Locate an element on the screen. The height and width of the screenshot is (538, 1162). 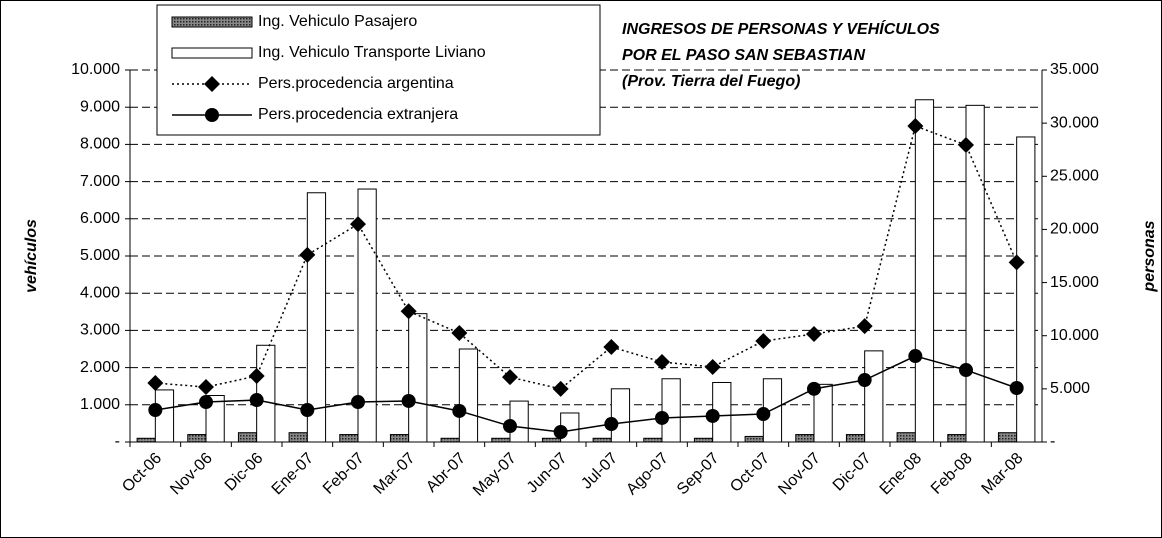
legend-label: Ing. Vehiculo Transporte Liviano is located at coordinates (372, 52).